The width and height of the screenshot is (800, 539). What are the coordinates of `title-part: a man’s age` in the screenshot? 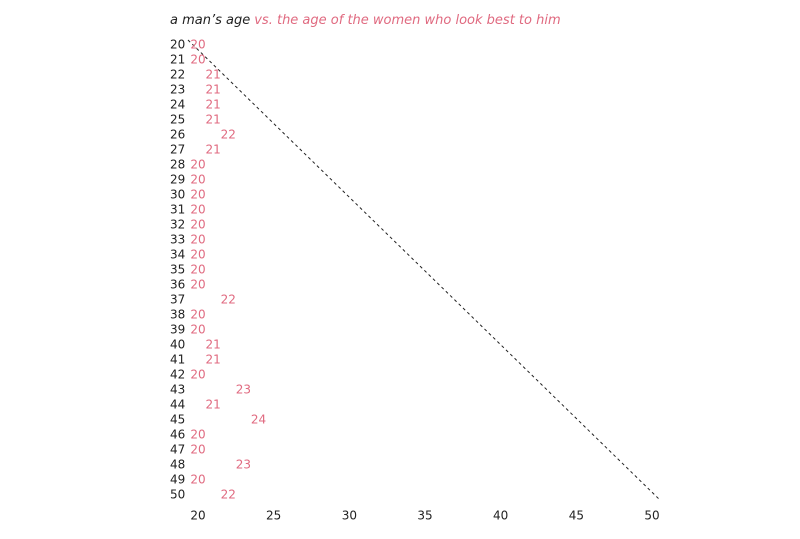 It's located at (210, 20).